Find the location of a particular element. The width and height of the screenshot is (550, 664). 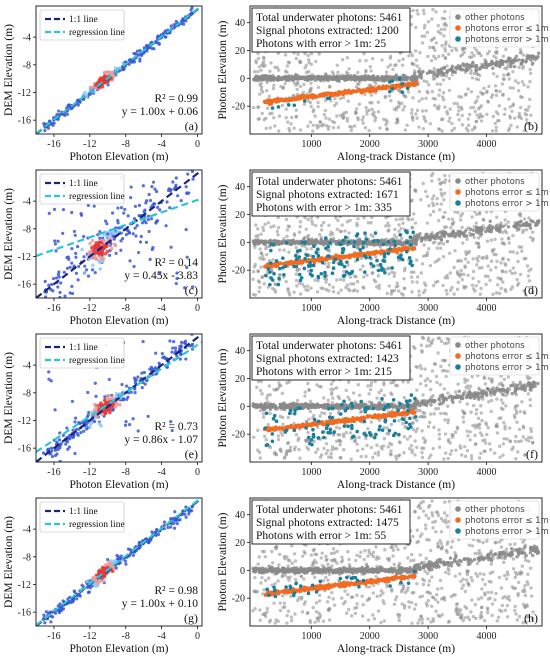

r-squared-text: R² = 0.99 is located at coordinates (177, 99).